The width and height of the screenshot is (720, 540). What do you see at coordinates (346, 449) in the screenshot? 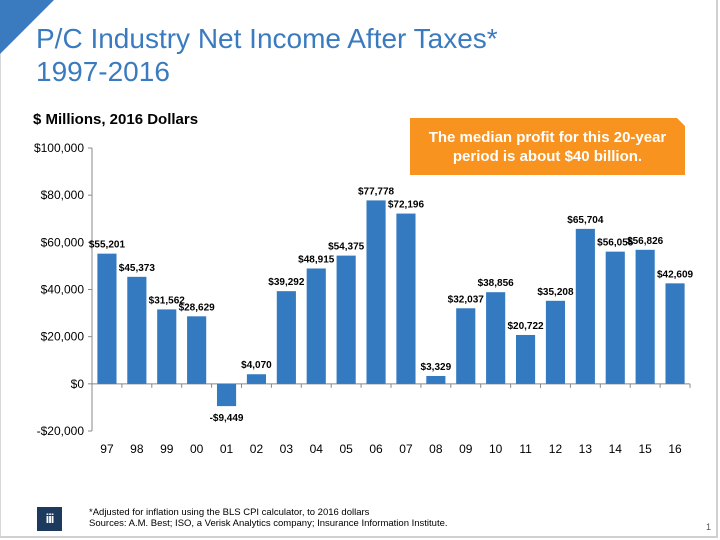
I see `x-tick-label: 05` at bounding box center [346, 449].